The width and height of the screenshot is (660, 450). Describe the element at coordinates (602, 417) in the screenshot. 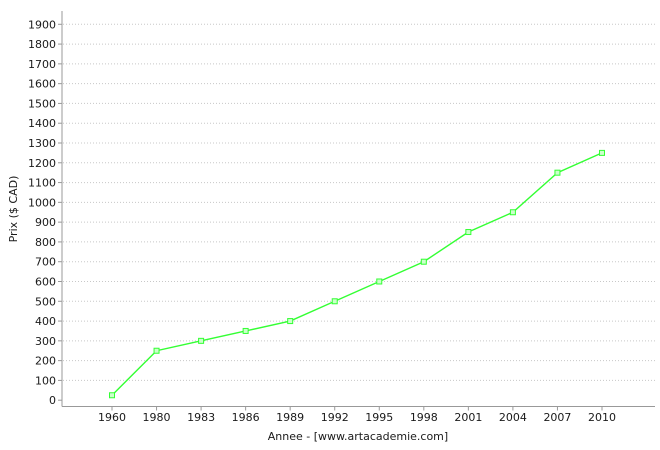

I see `x-tick-label: 2010` at that location.